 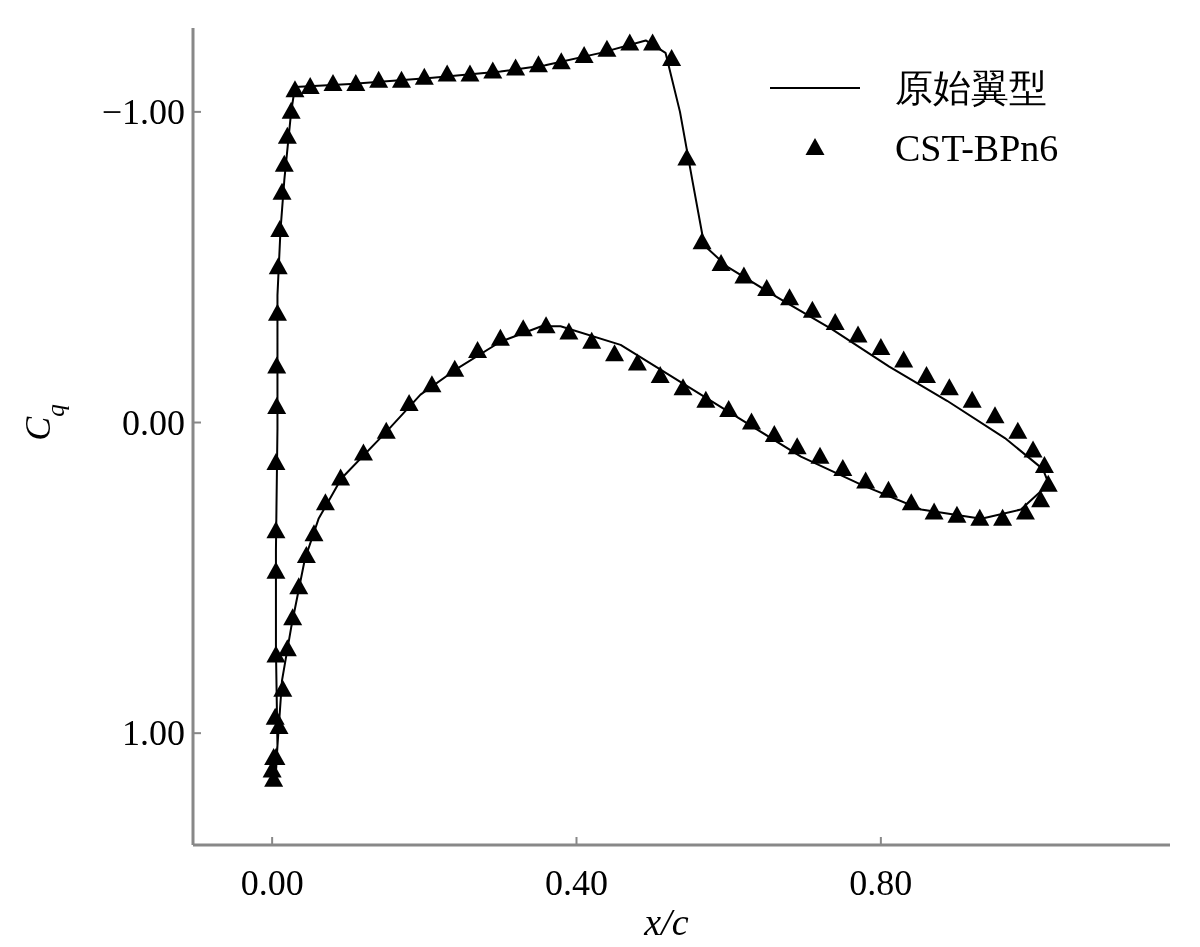 What do you see at coordinates (666, 922) in the screenshot?
I see `x-axis-title: x/c` at bounding box center [666, 922].